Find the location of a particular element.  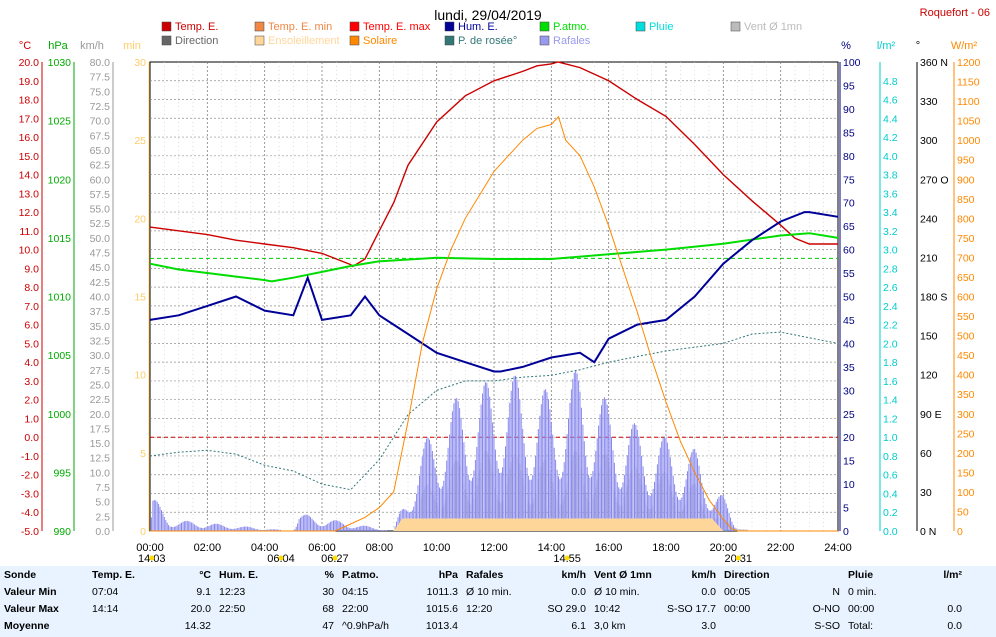

tick-label-temp: 4.0 is located at coordinates (31, 363).